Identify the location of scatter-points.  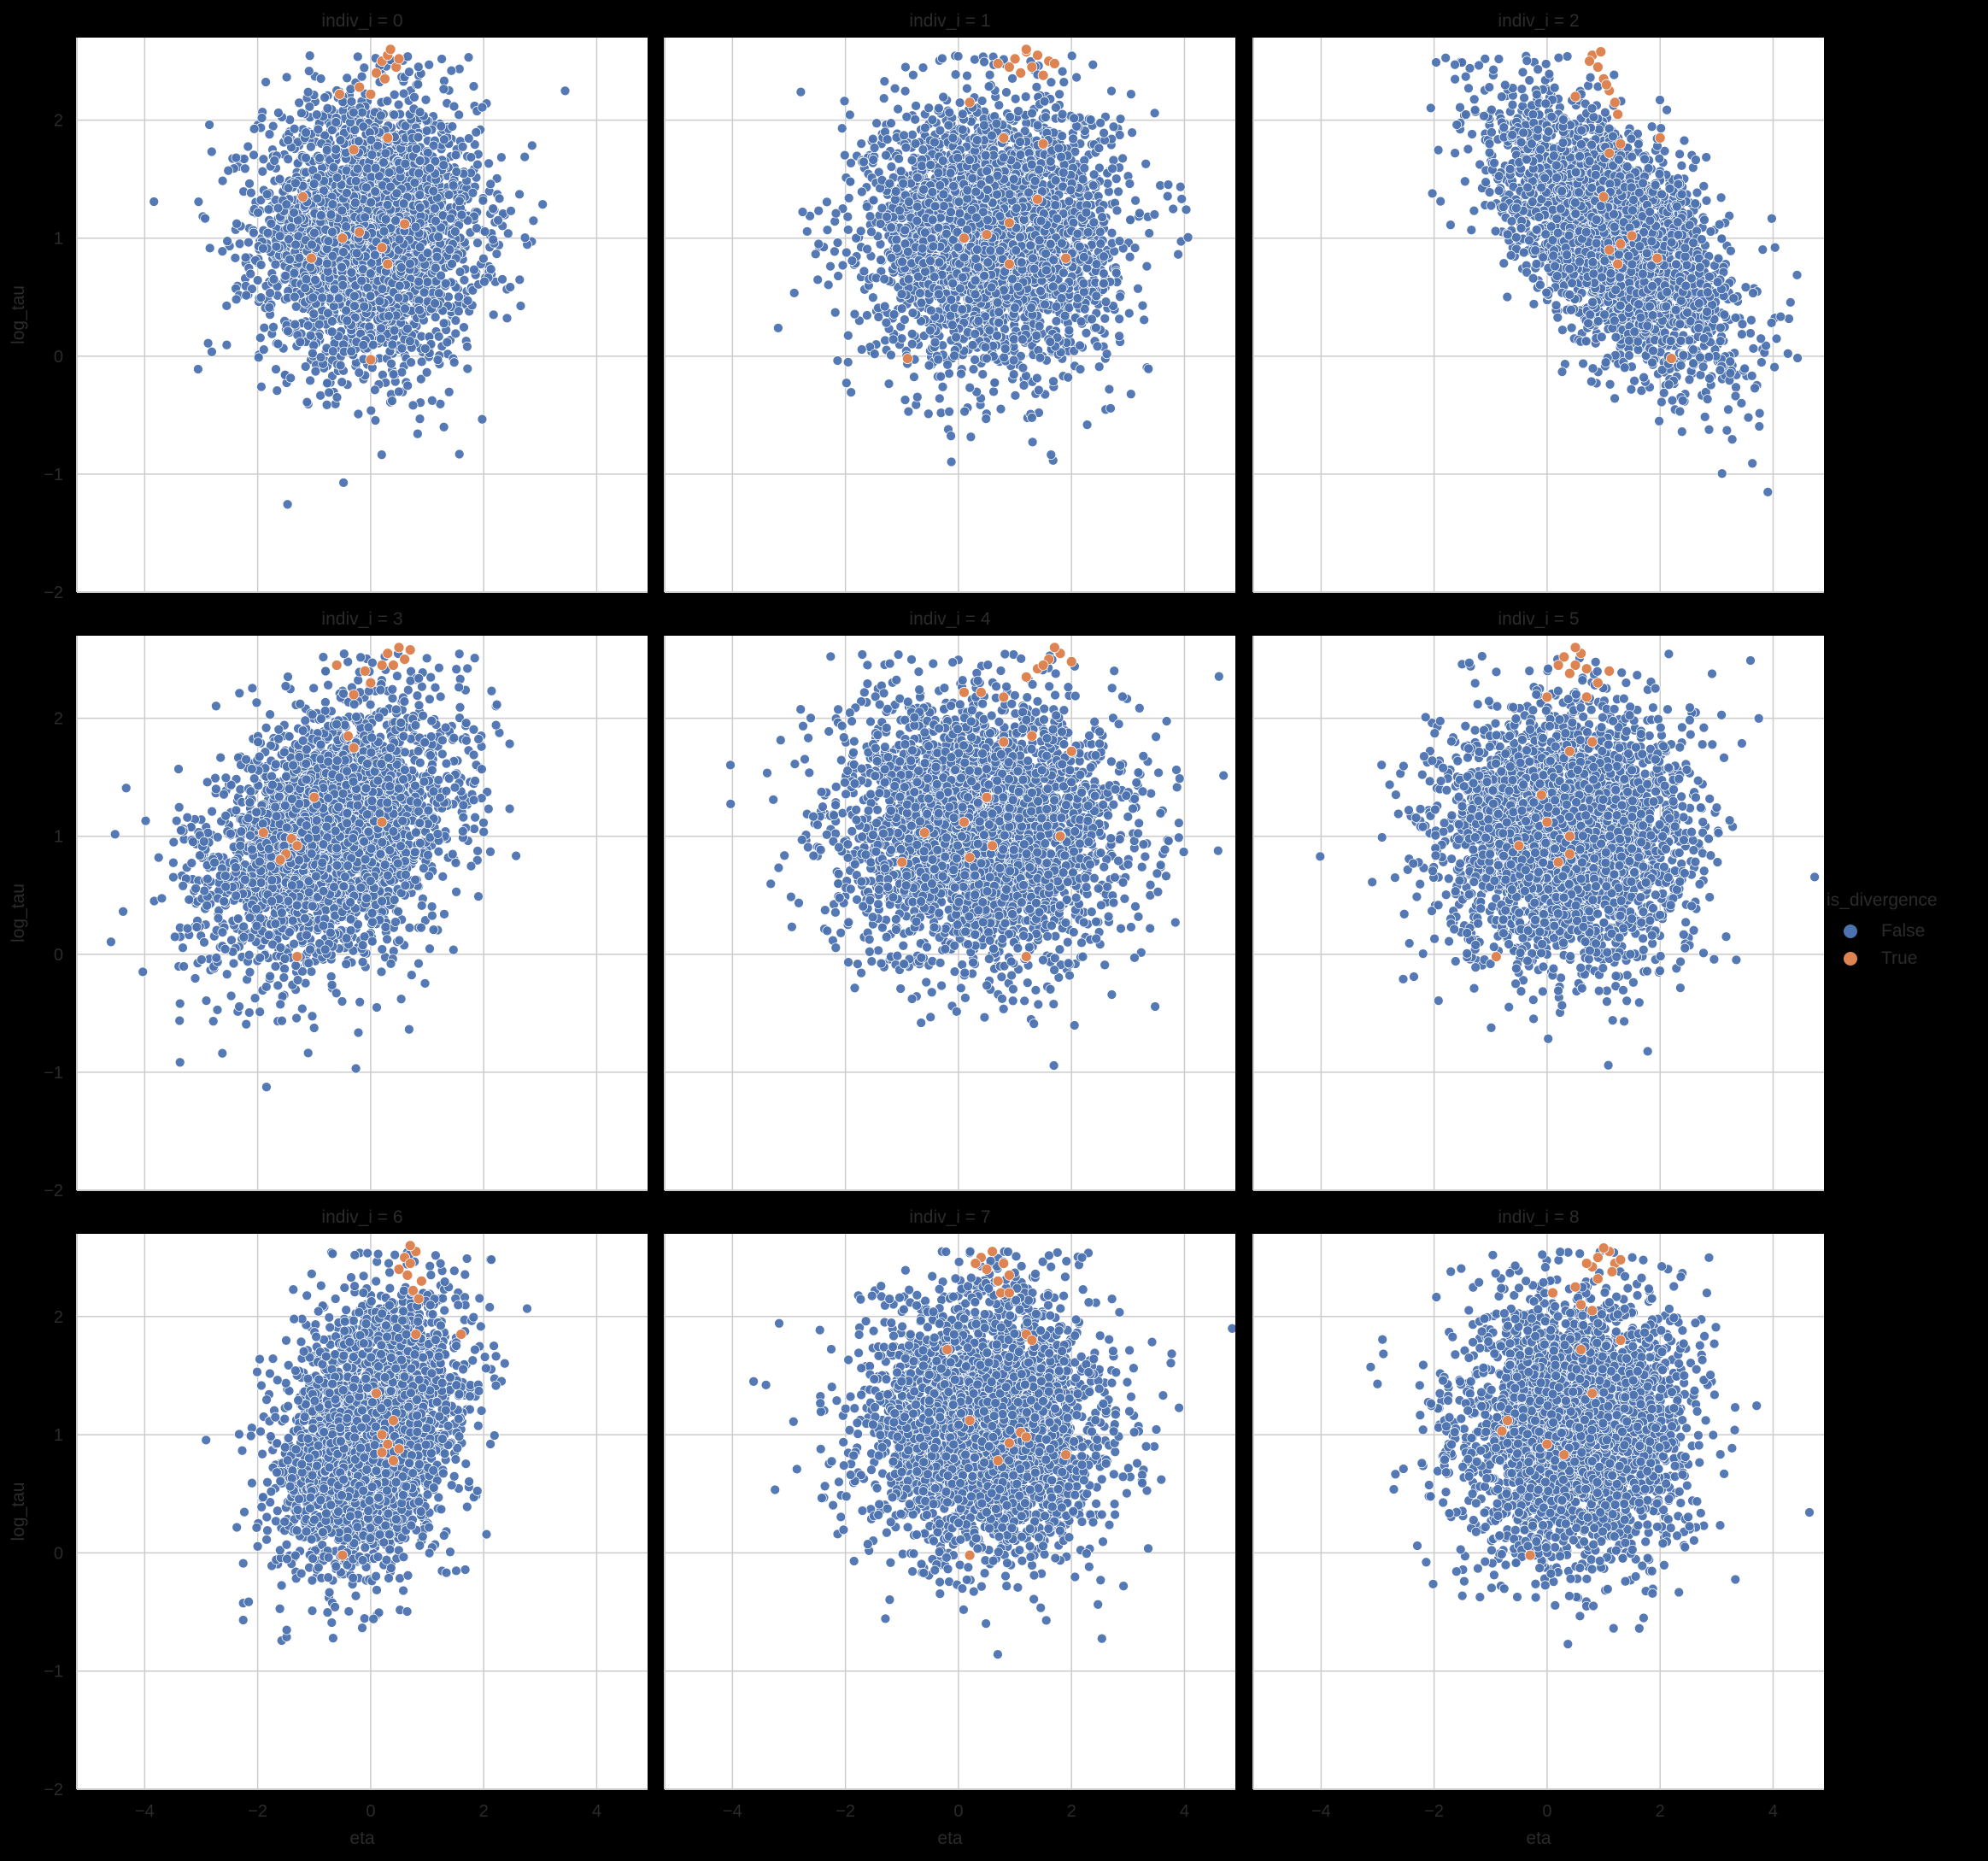
(360, 277).